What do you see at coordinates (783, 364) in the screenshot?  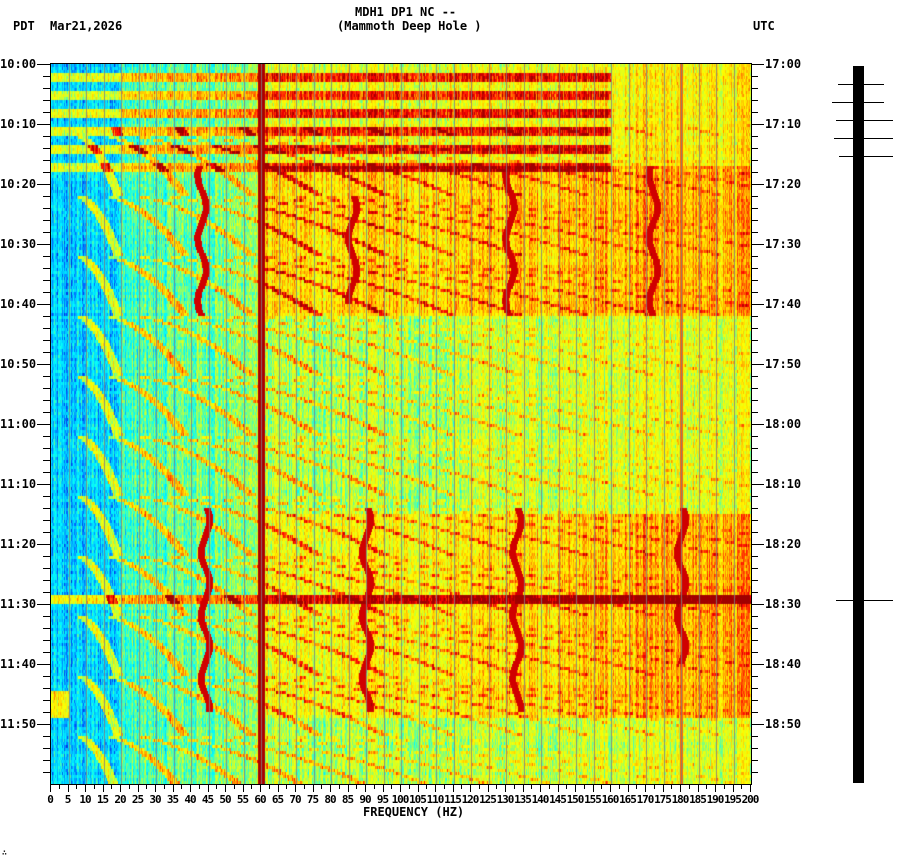 I see `y-tick-label-right: 17:50` at bounding box center [783, 364].